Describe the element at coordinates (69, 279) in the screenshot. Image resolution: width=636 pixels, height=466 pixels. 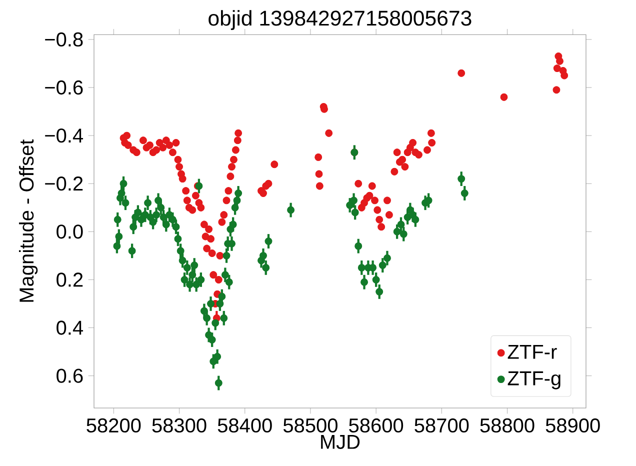
I see `y-tick-label: 0.2` at that location.